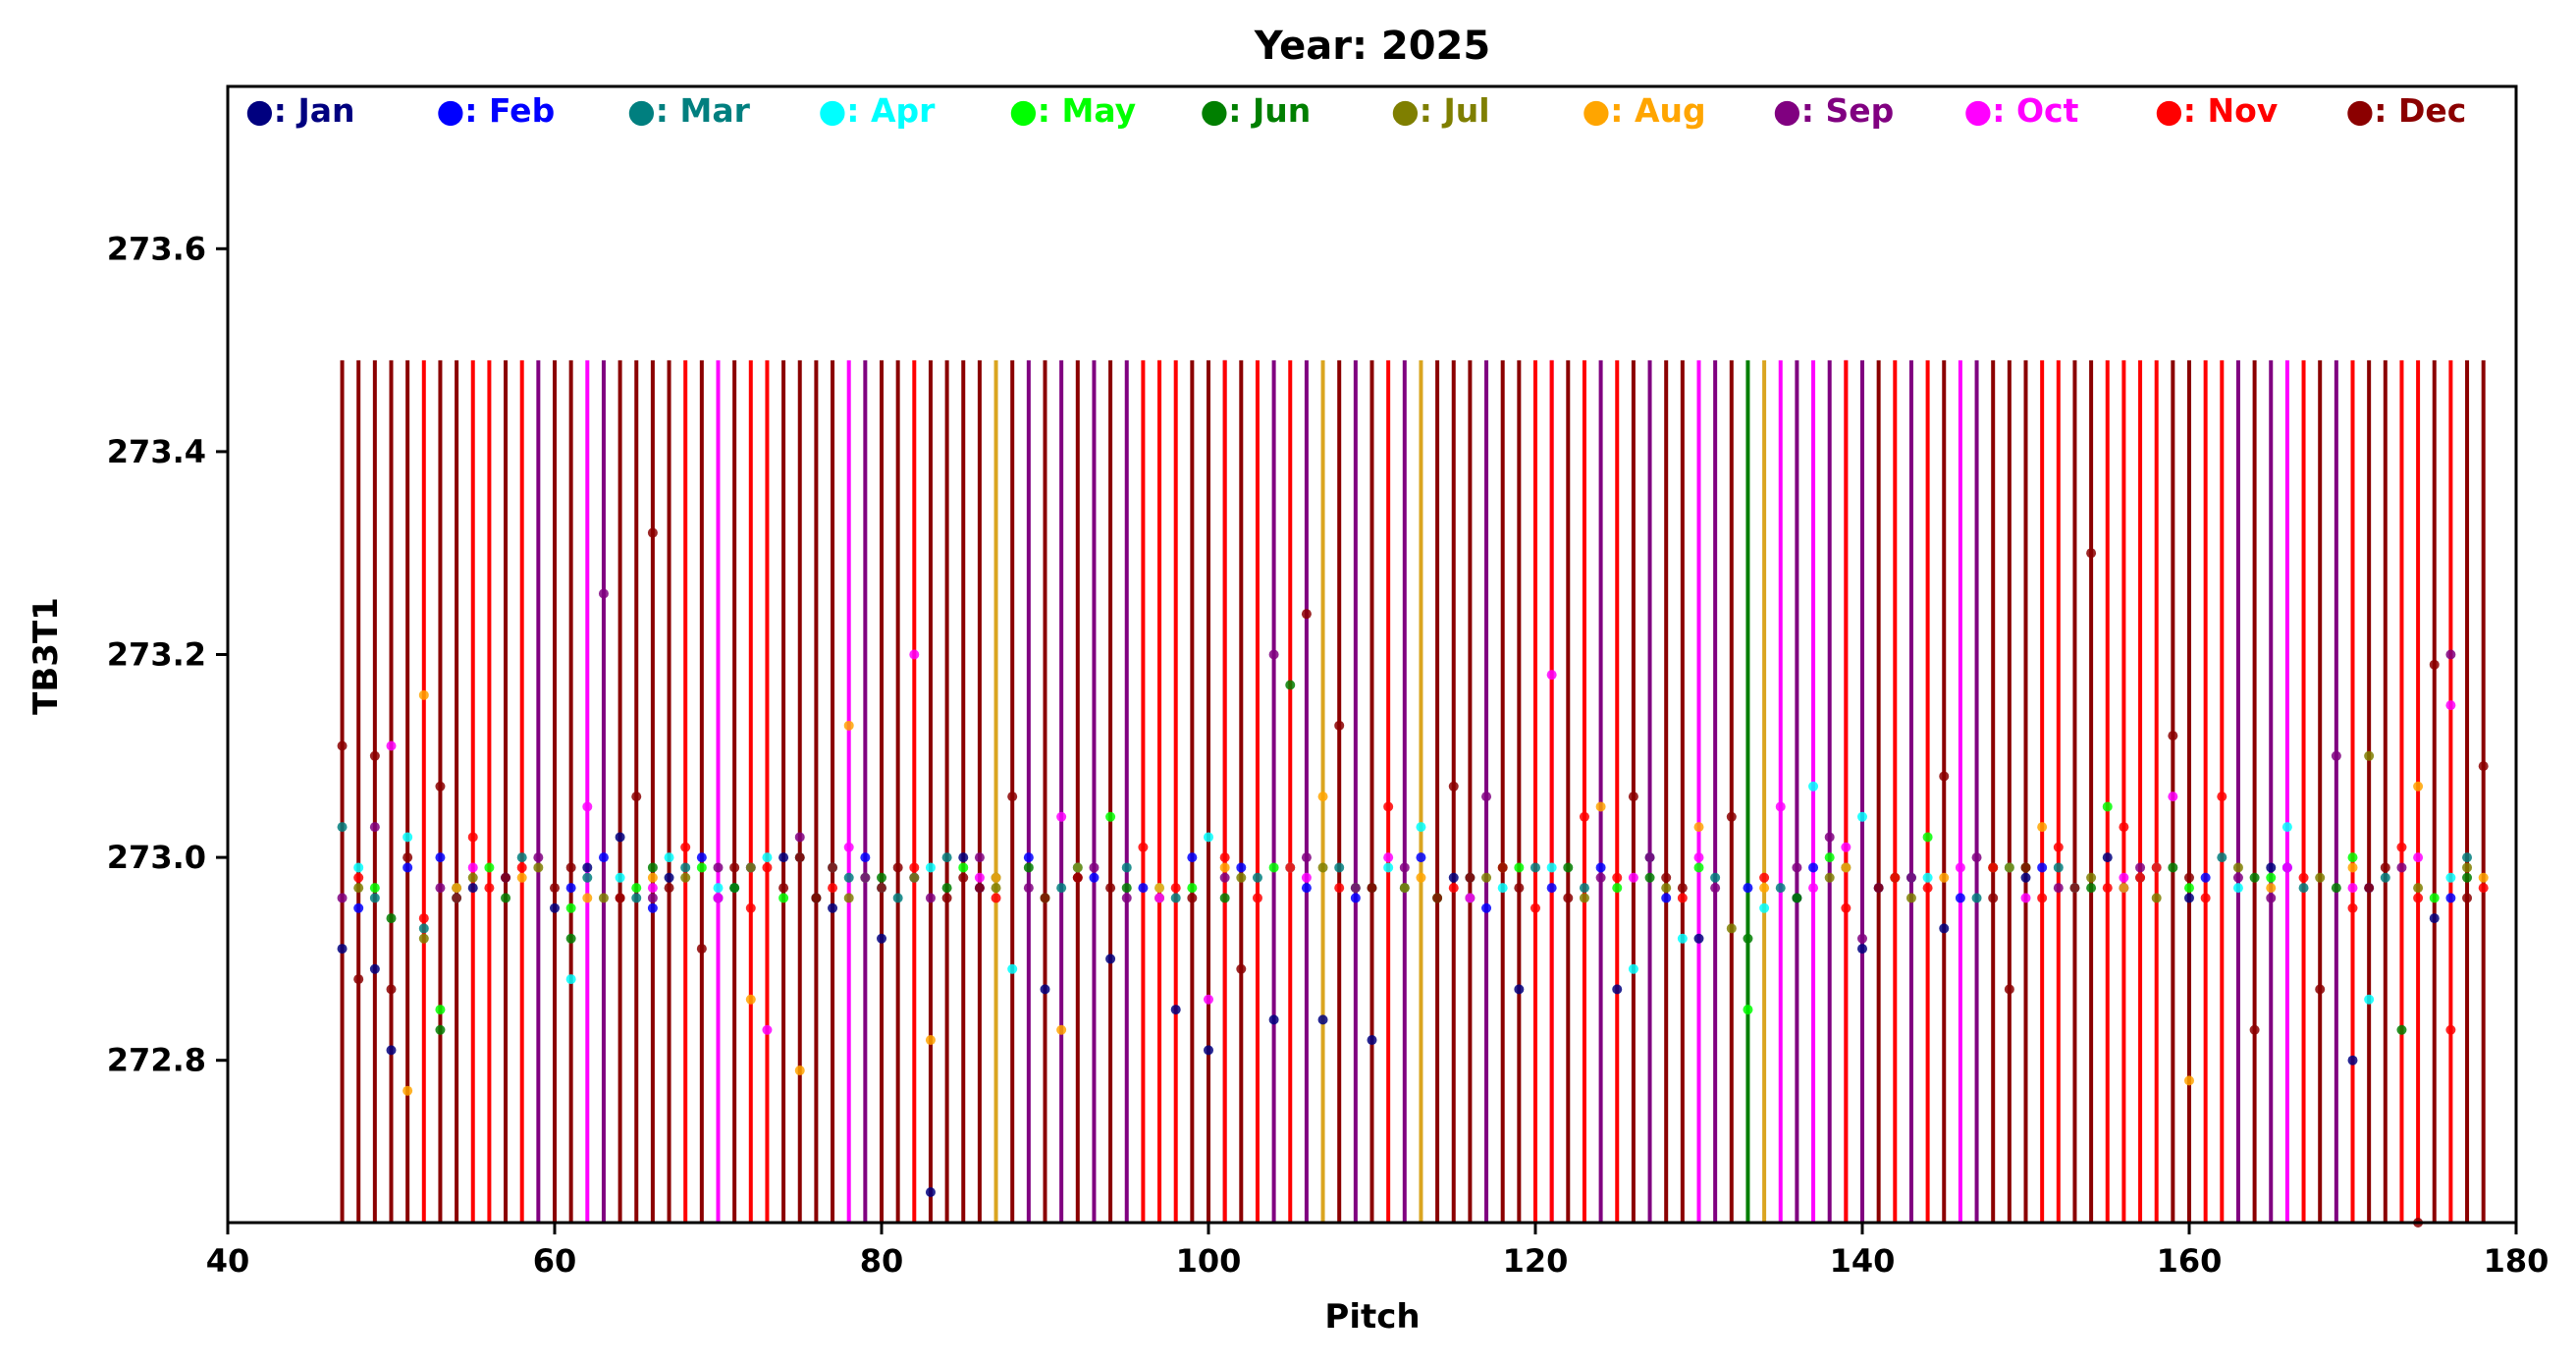 The height and width of the screenshot is (1366, 2576). I want to click on legend-entry-jul: ●: Jul, so click(1440, 111).